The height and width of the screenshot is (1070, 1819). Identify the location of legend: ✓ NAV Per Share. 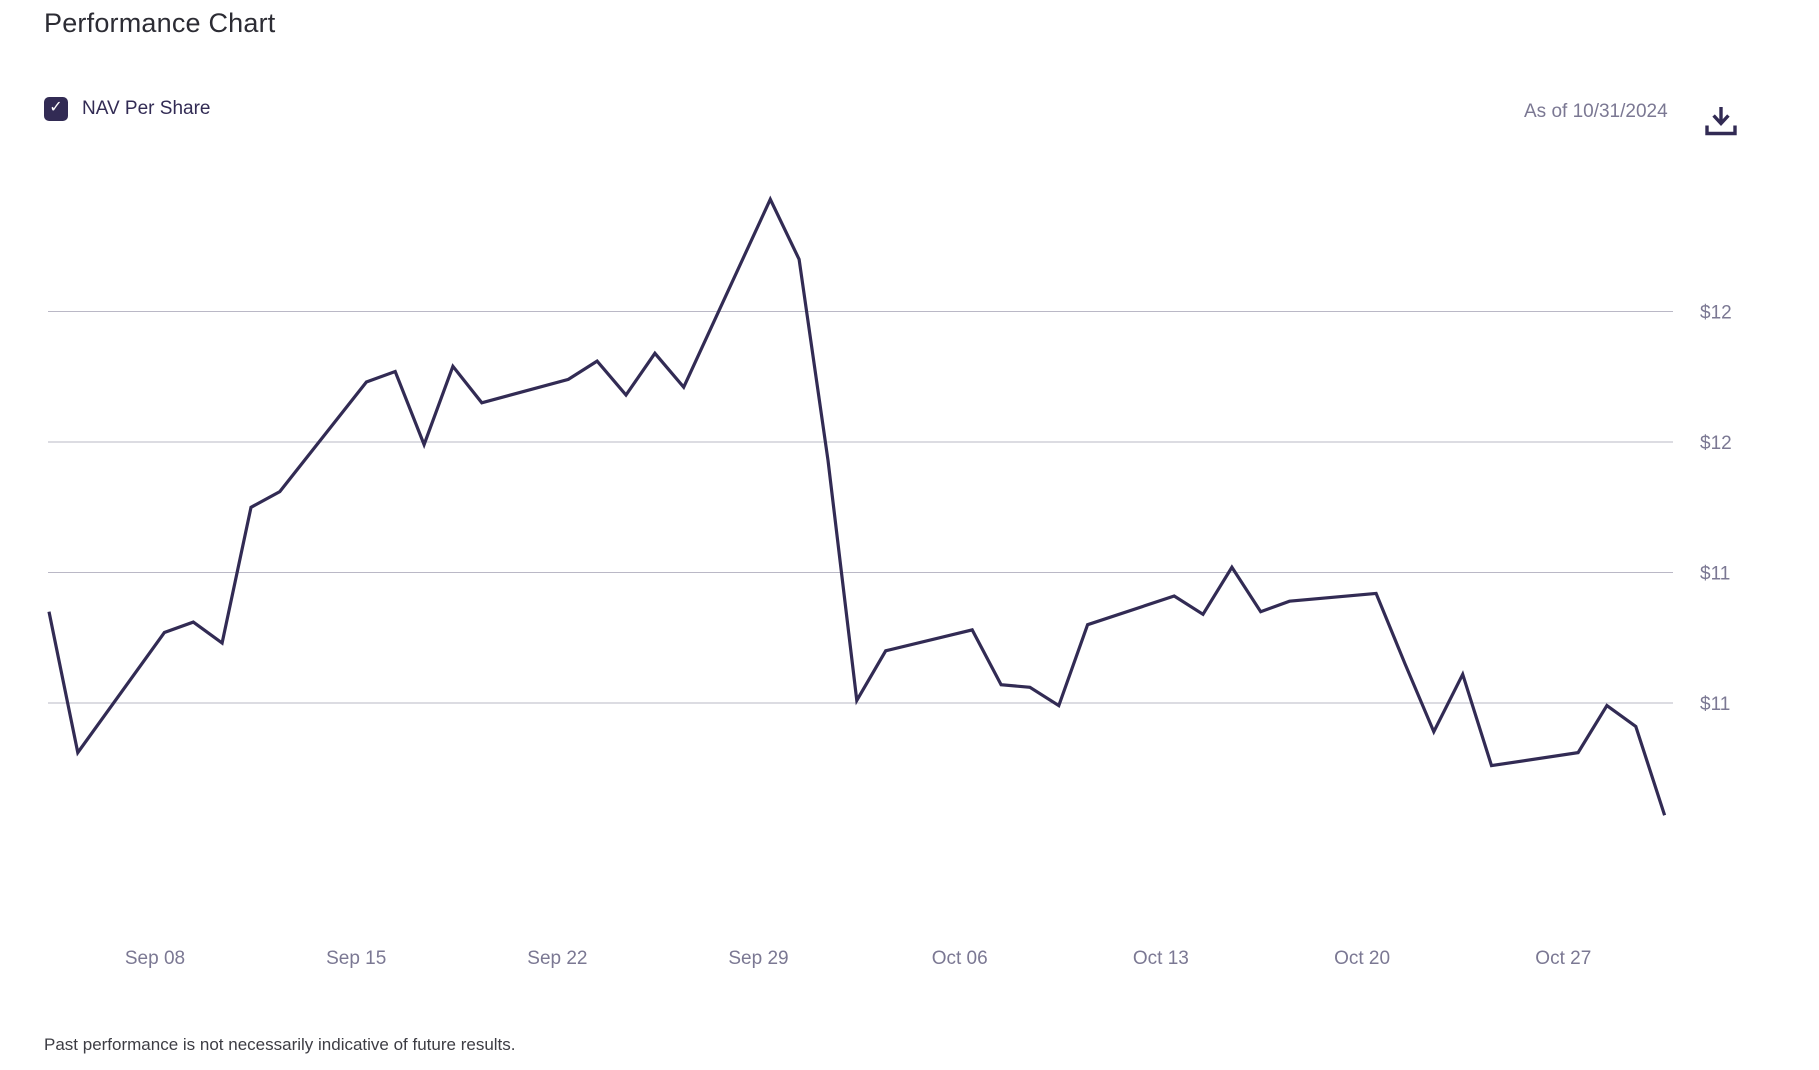
(127, 109).